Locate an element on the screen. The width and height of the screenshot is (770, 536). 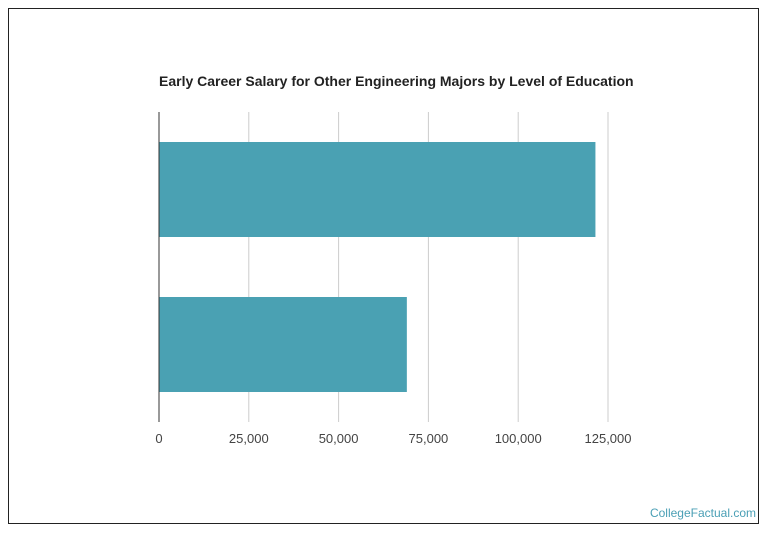
x-tick-label: 100,000 is located at coordinates (518, 438).